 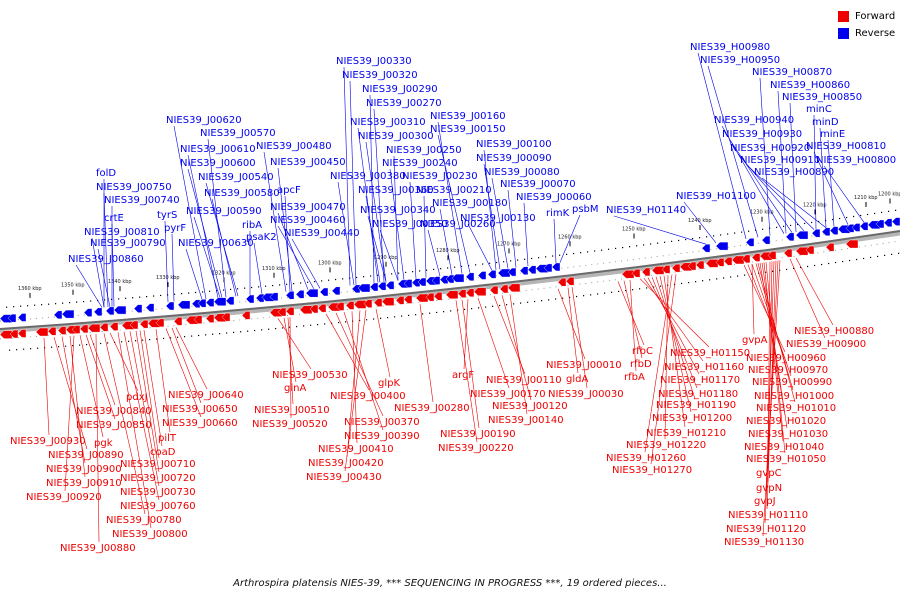 What do you see at coordinates (158, 492) in the screenshot?
I see `forward-gene-label: NIES39_J00730` at bounding box center [158, 492].